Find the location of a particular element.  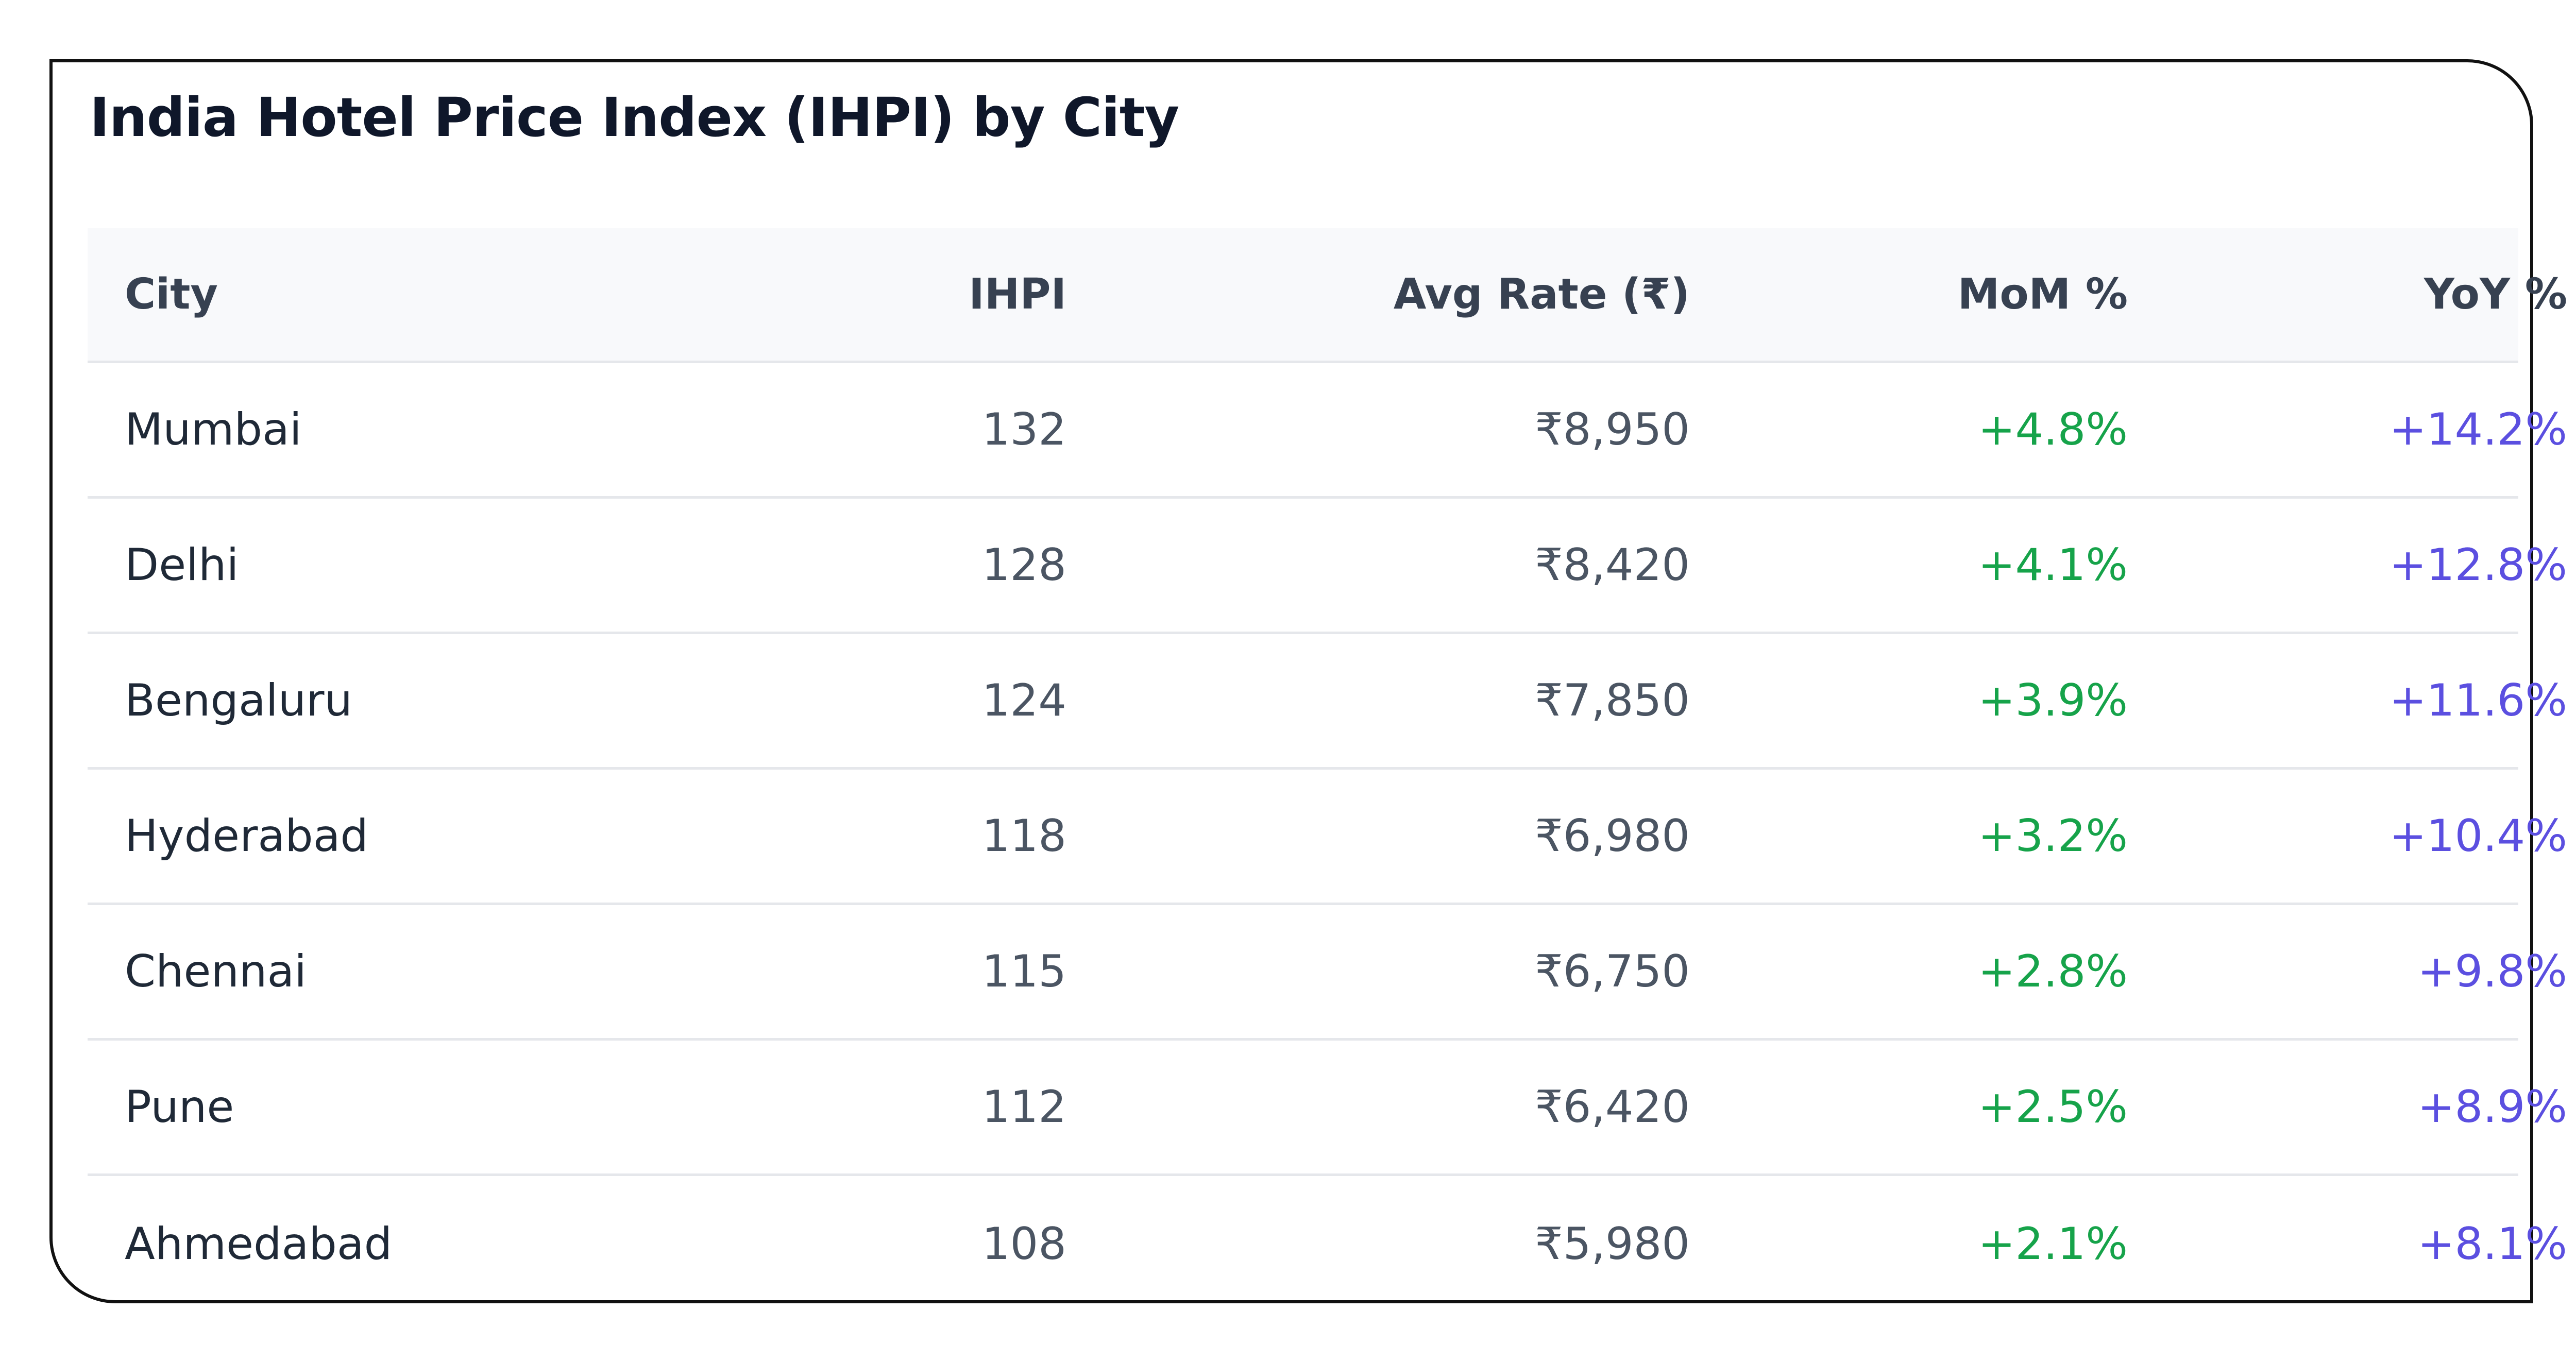

cell-avg-rate: ₹5,980 is located at coordinates (1612, 1244).